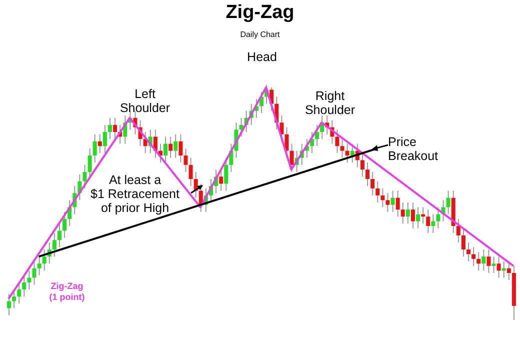 The image size is (520, 338). Describe the element at coordinates (414, 149) in the screenshot. I see `annotation: Price Breakout` at that location.